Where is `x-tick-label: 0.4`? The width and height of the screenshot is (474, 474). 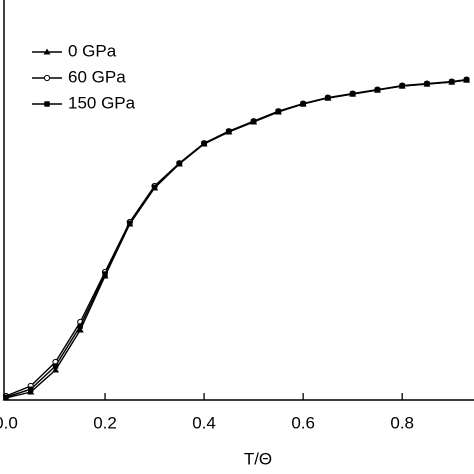
x-tick-label: 0.4 is located at coordinates (204, 422).